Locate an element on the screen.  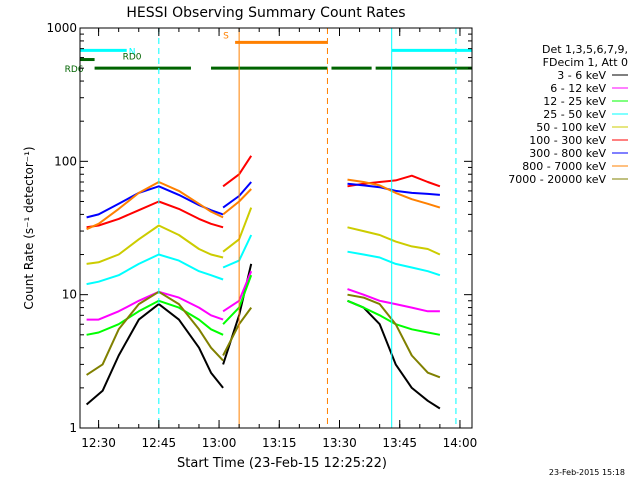
x-tick-label-4: 13:30 is located at coordinates (339, 443).